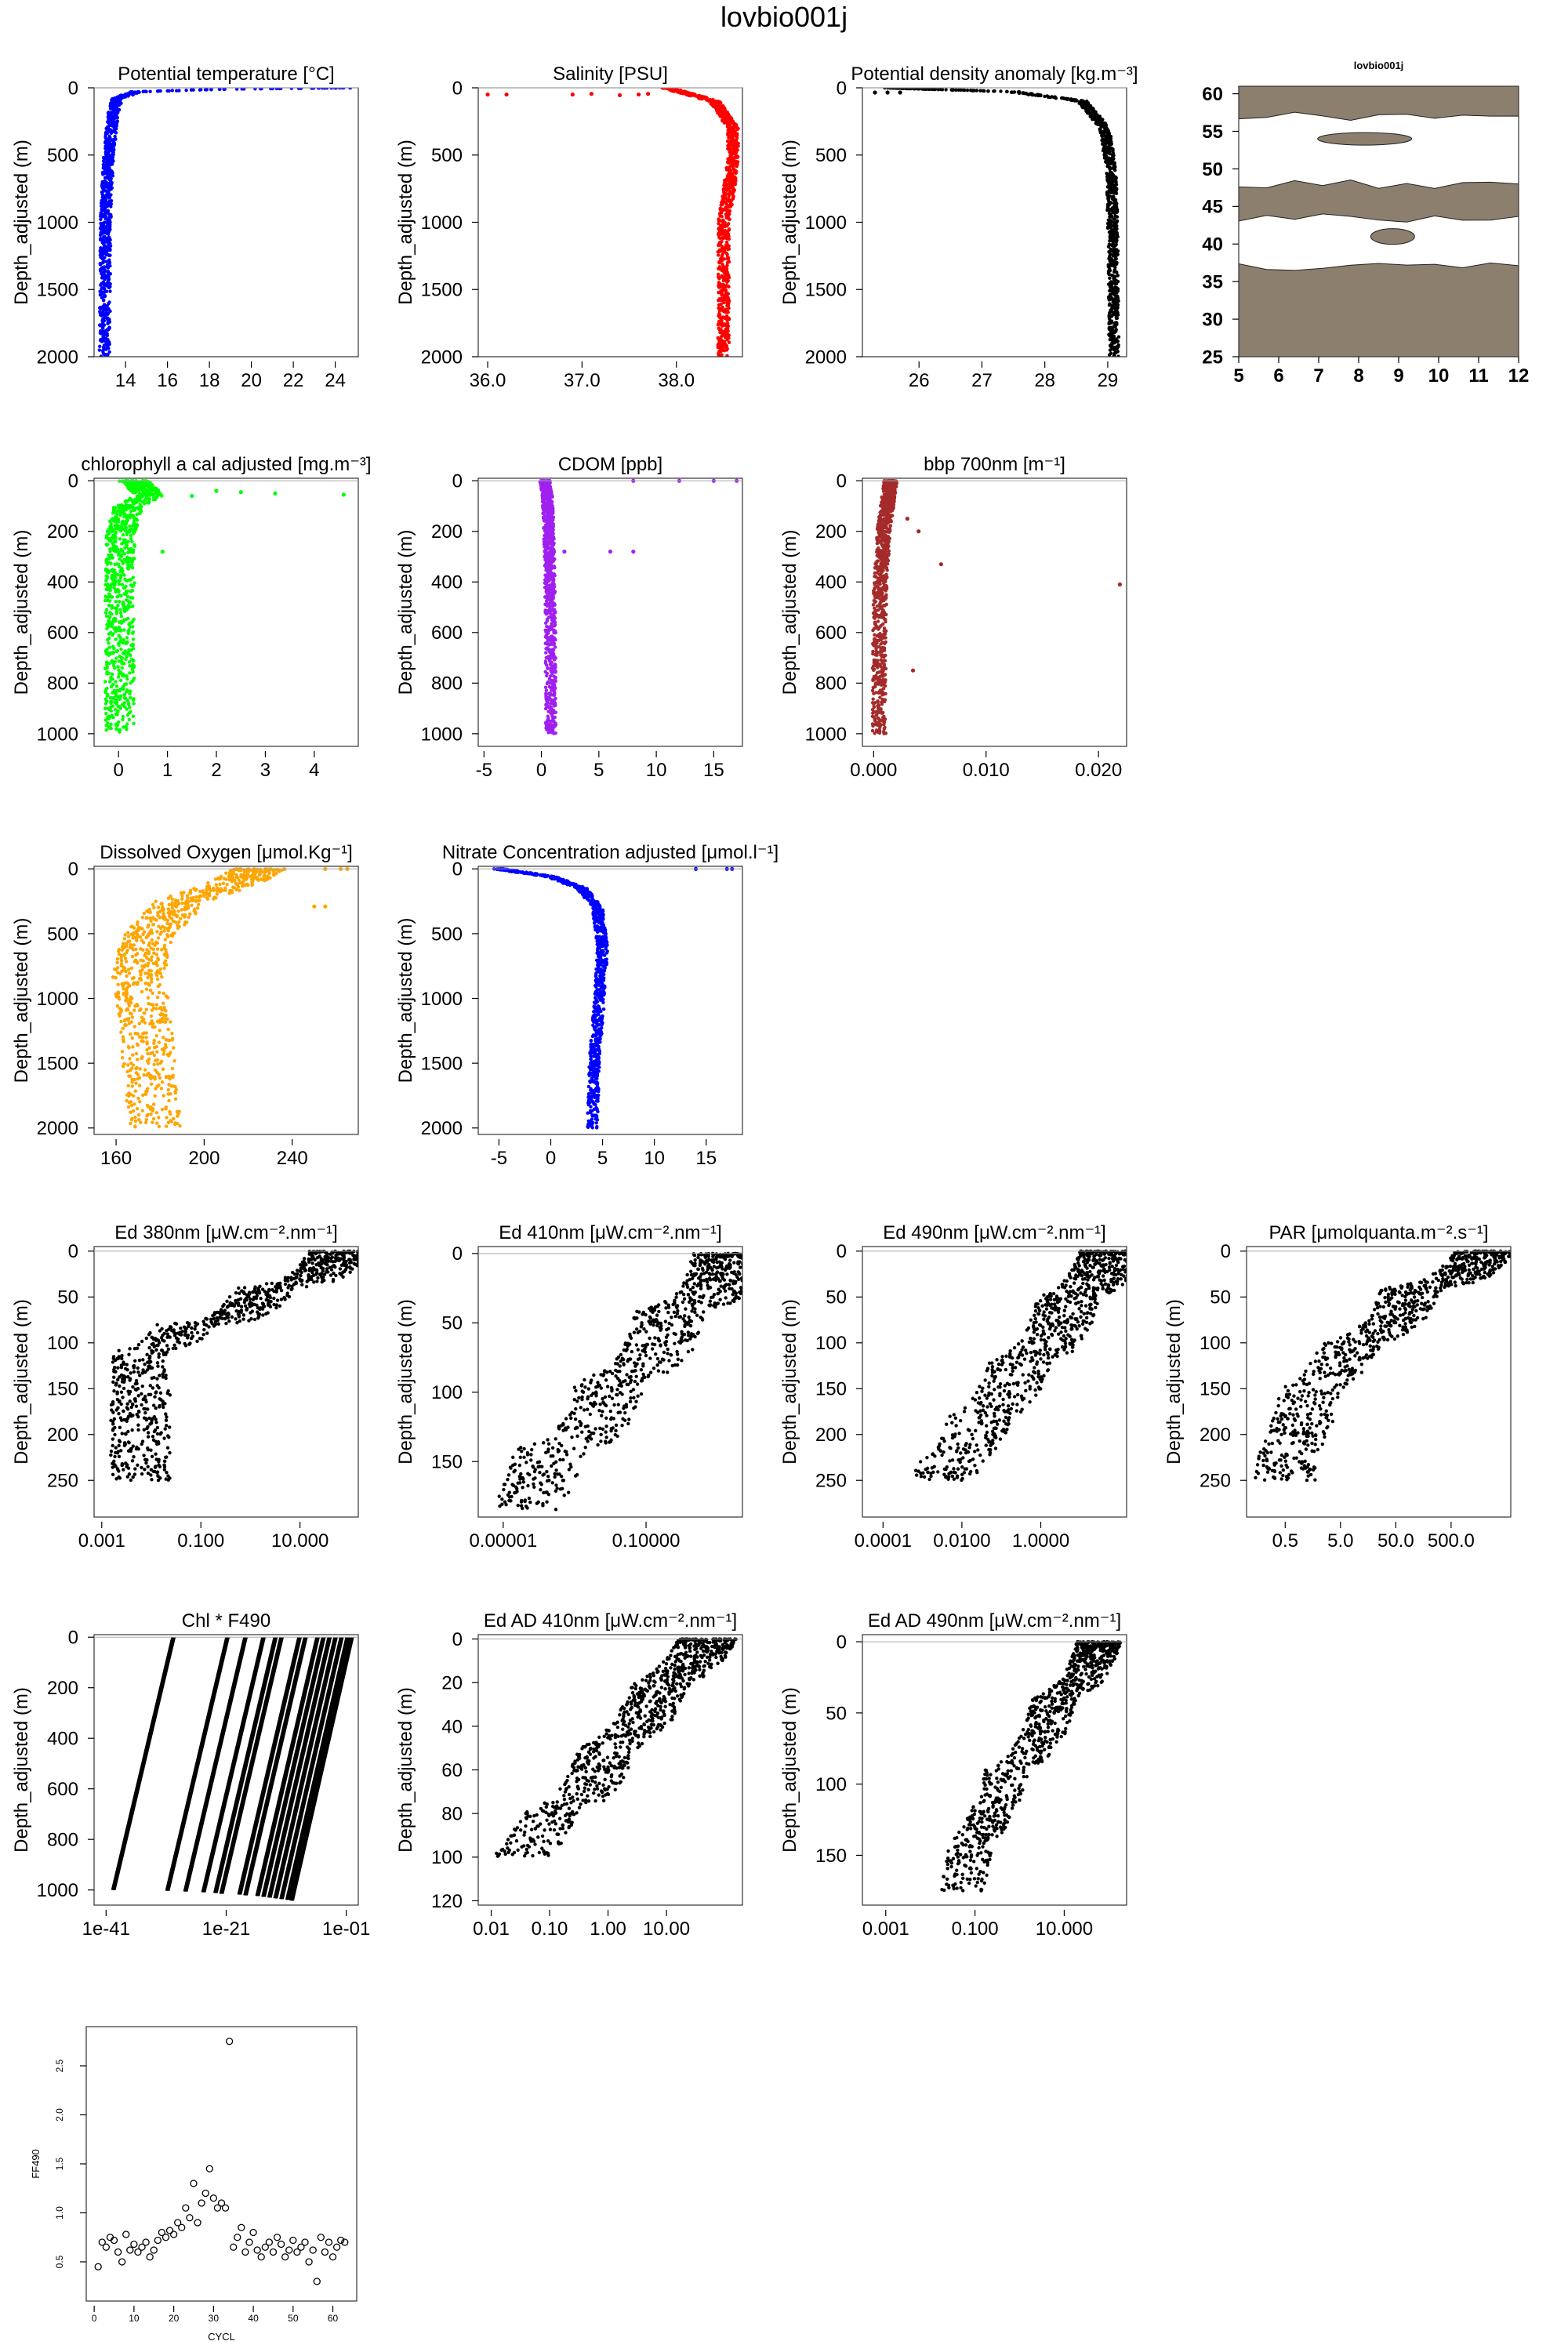  I want to click on x-tick-label: 8, so click(1358, 376).